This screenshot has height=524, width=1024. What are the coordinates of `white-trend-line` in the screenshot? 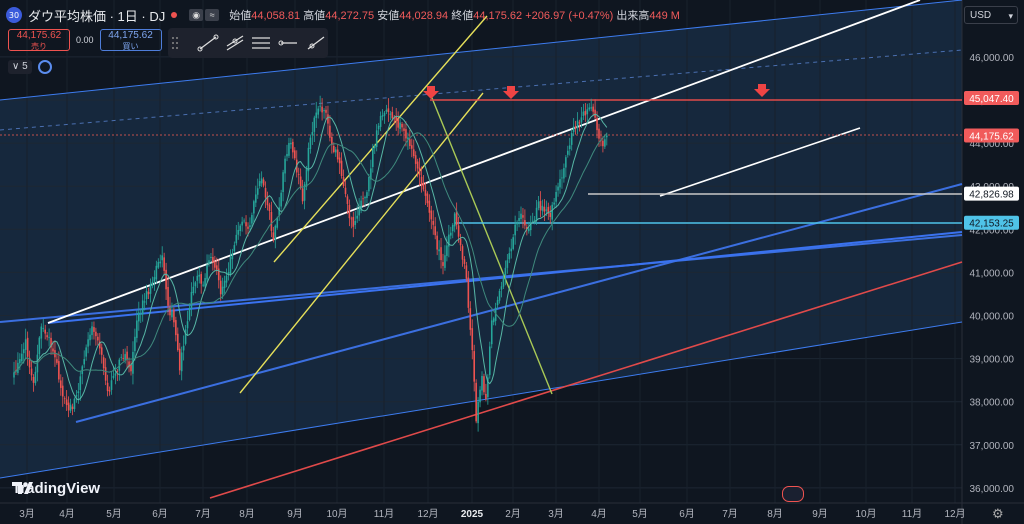 It's located at (760, 162).